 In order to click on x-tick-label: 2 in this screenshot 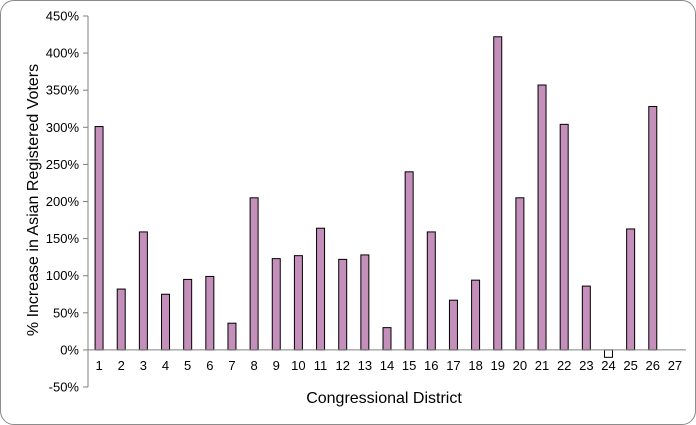, I will do `click(121, 365)`.